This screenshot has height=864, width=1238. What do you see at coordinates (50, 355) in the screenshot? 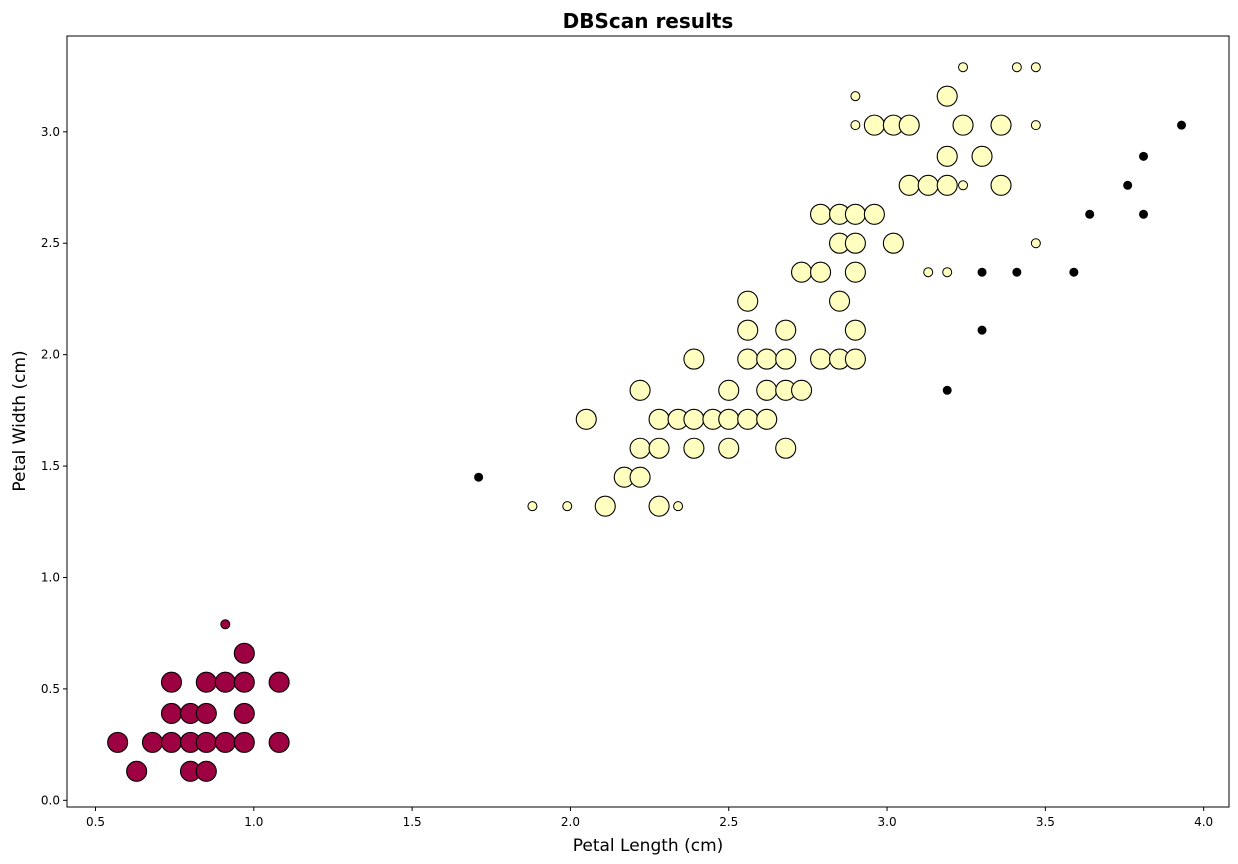
I see `y-tick-label: 2.0` at bounding box center [50, 355].